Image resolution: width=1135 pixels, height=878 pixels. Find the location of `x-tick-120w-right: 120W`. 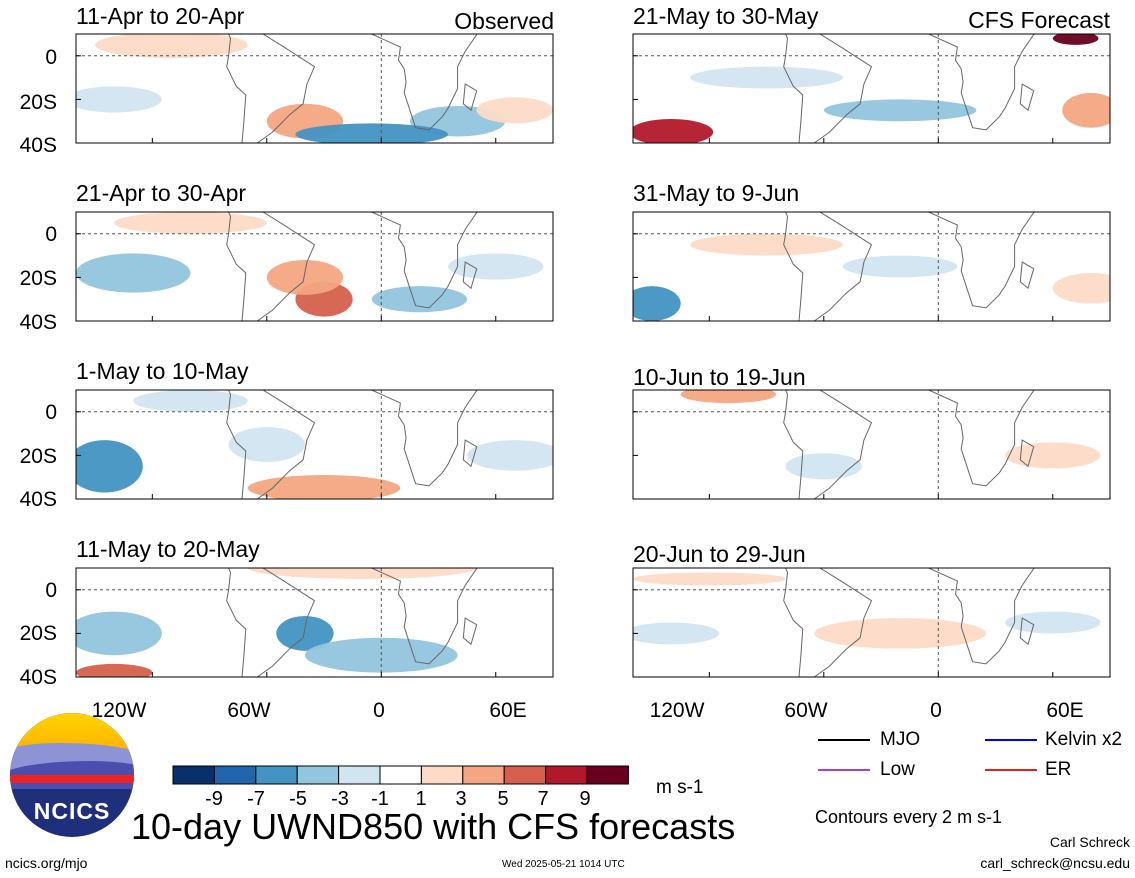

x-tick-120w-right: 120W is located at coordinates (677, 710).